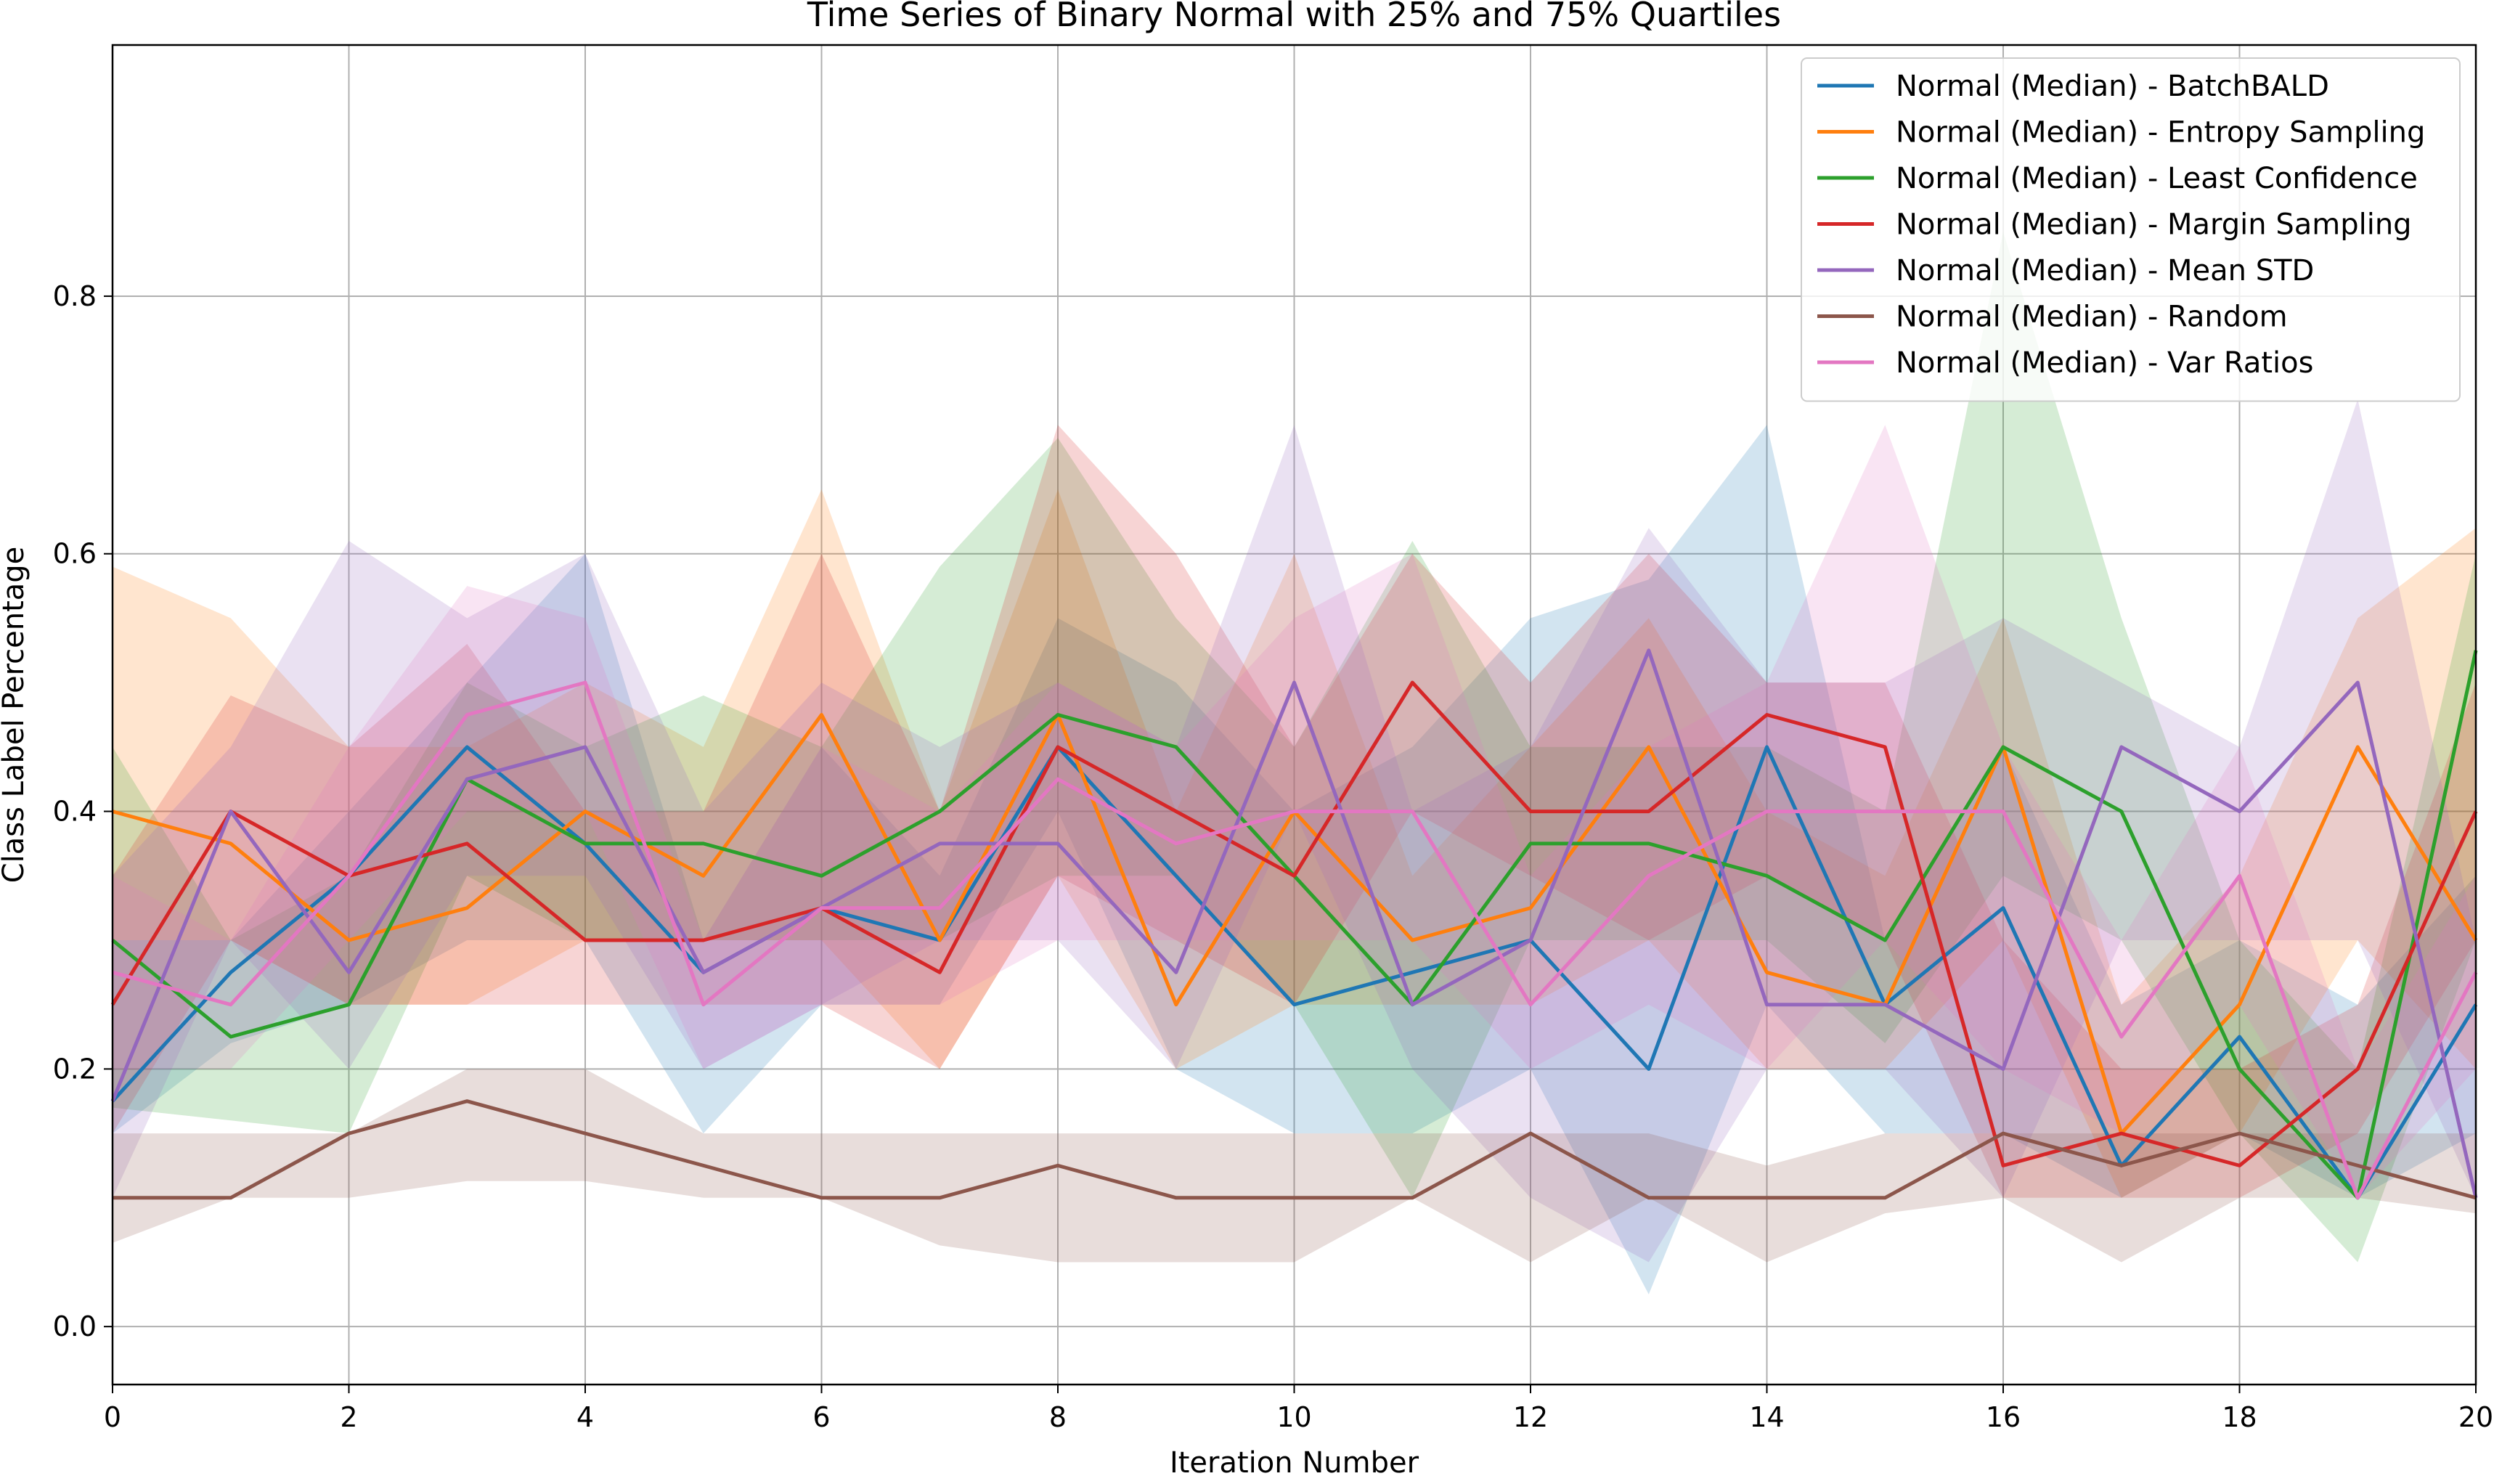 This screenshot has width=2494, height=1484. I want to click on x-tick-label: 16, so click(2003, 1417).